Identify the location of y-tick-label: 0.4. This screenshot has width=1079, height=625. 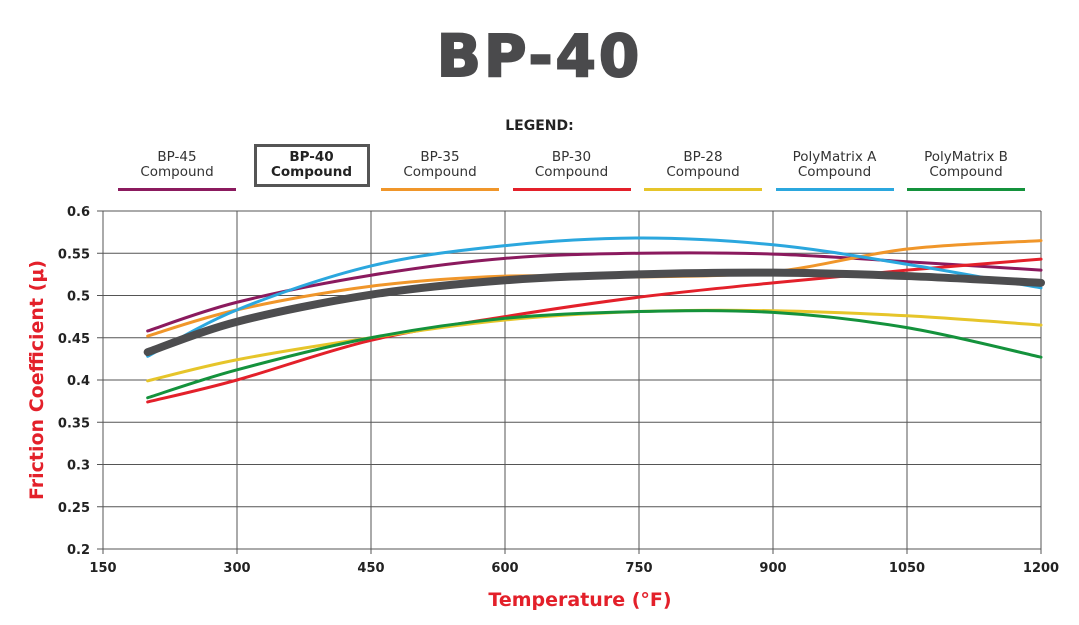
(78, 381).